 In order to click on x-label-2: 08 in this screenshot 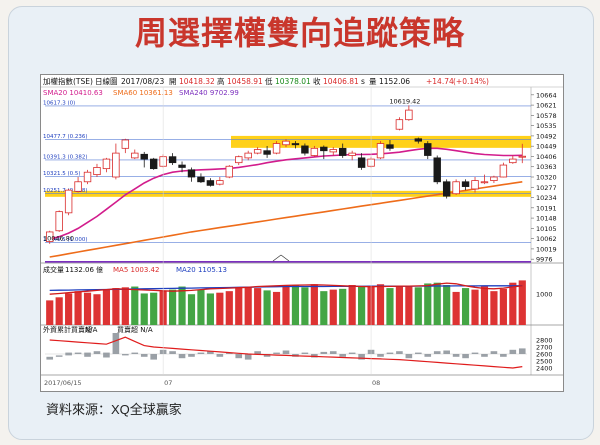, I will do `click(376, 383)`.